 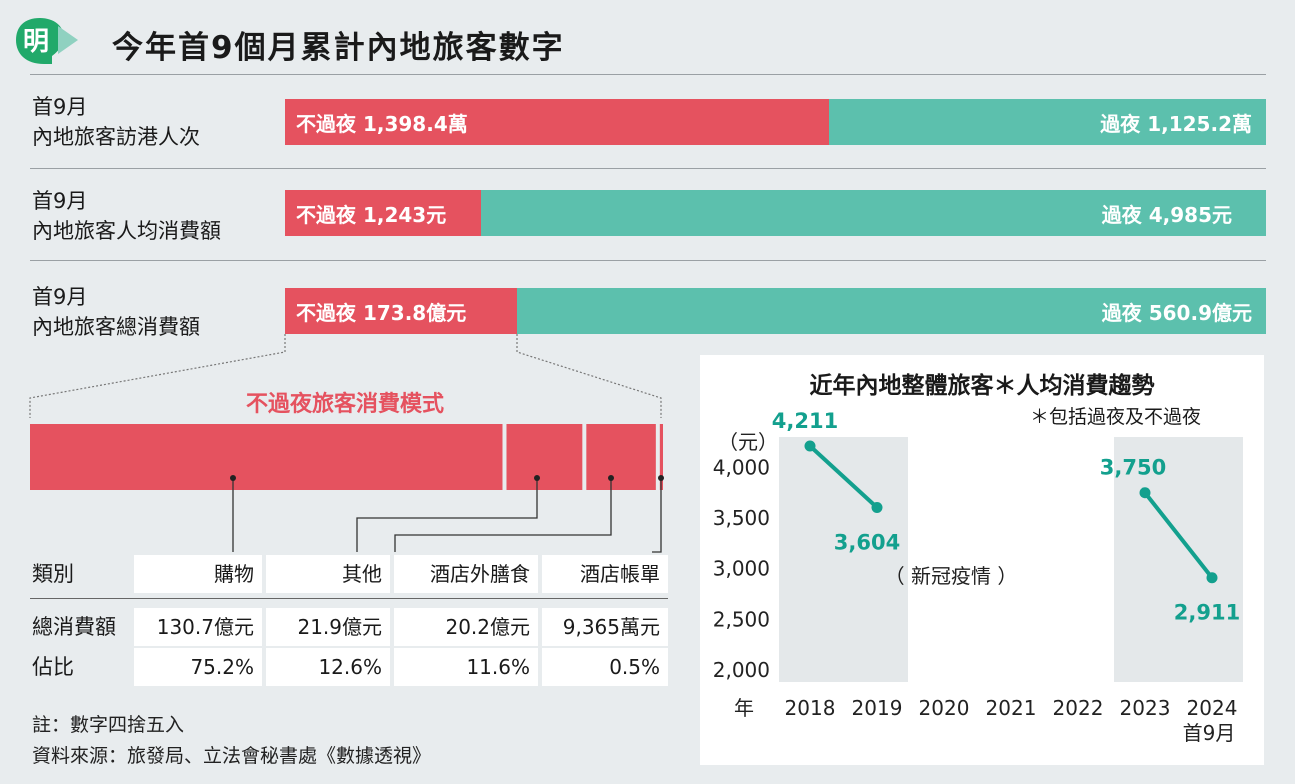 I want to click on share-shopping: 75.2%, so click(x=198, y=667).